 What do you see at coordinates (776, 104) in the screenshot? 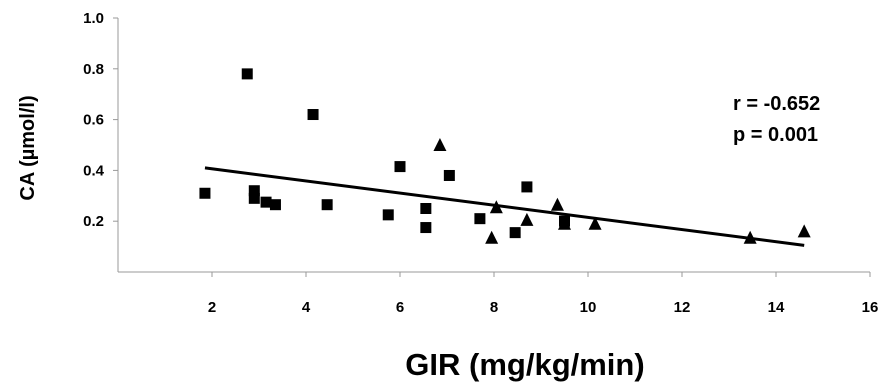
I see `correlation-r: r = -0.652` at bounding box center [776, 104].